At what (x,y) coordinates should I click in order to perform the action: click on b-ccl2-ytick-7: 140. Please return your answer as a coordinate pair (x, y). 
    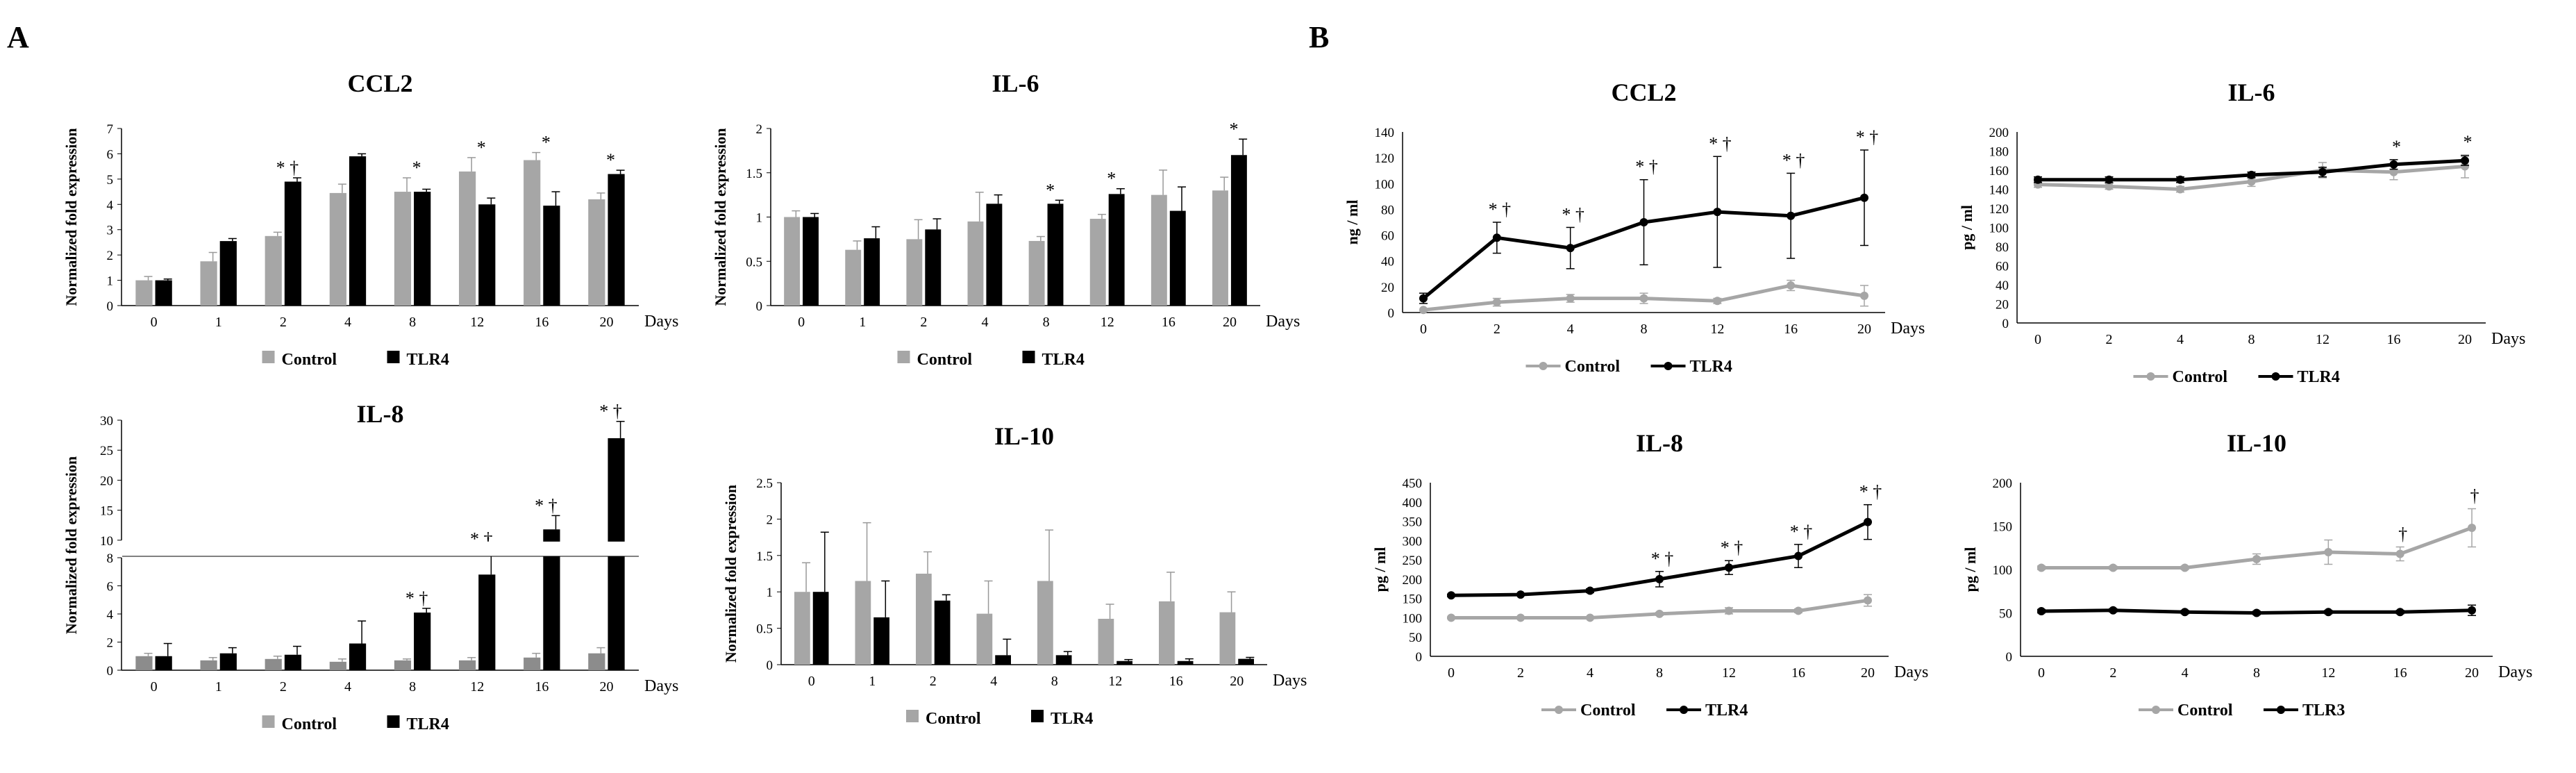
    Looking at the image, I should click on (1385, 133).